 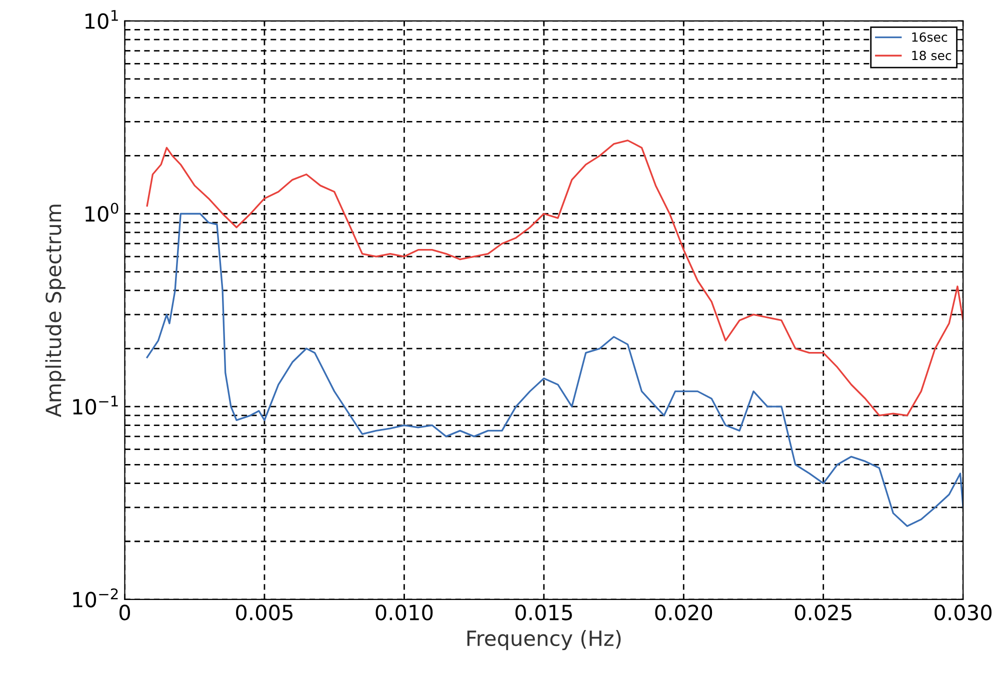 What do you see at coordinates (404, 612) in the screenshot?
I see `x-tick-label: 0.010` at bounding box center [404, 612].